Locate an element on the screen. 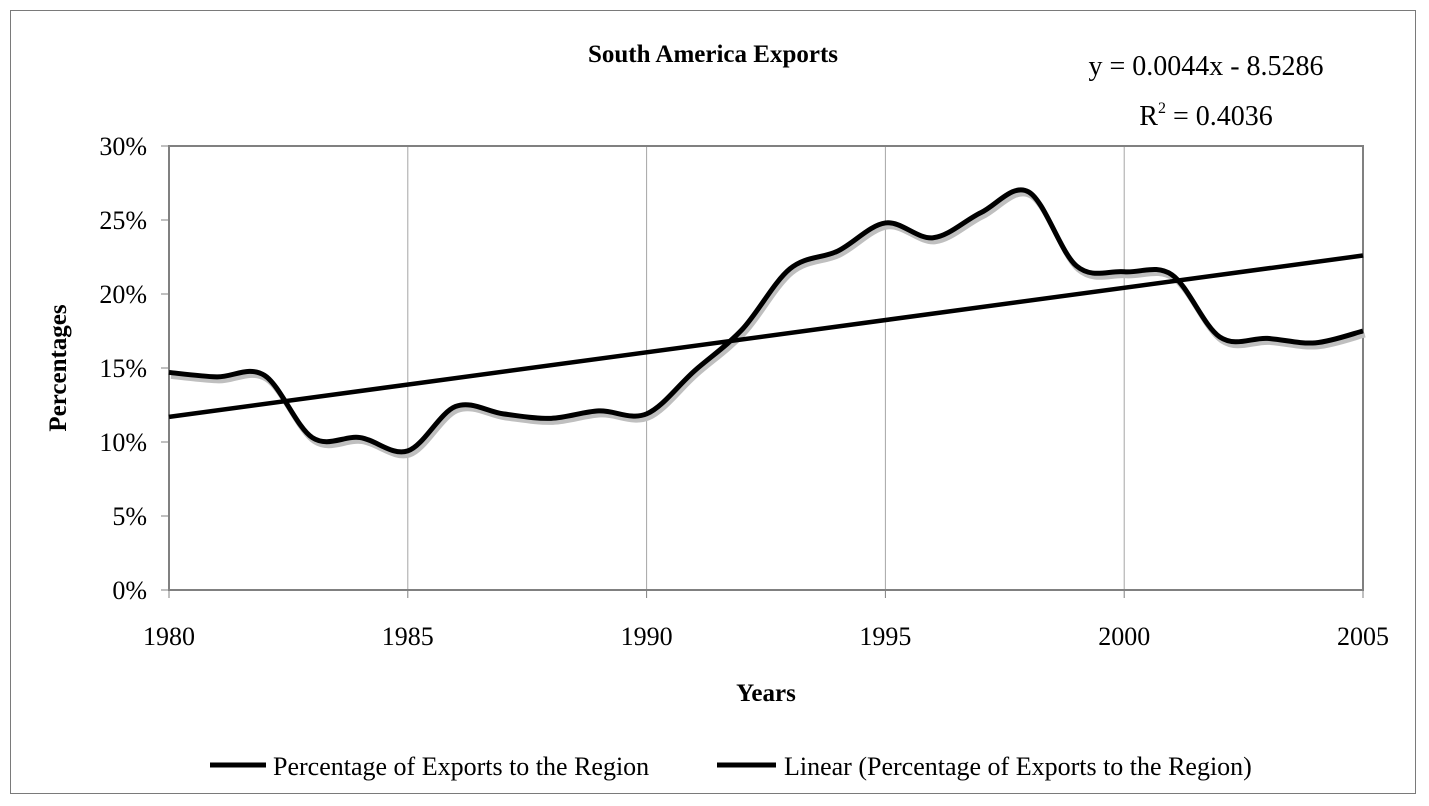 Image resolution: width=1429 pixels, height=806 pixels. y-tick-label: 5% is located at coordinates (129, 516).